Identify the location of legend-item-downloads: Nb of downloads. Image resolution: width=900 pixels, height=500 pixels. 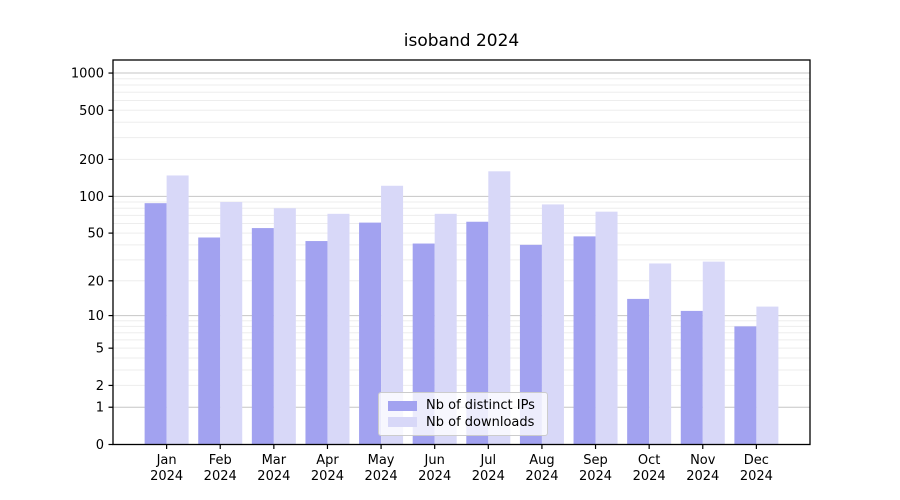
(463, 422).